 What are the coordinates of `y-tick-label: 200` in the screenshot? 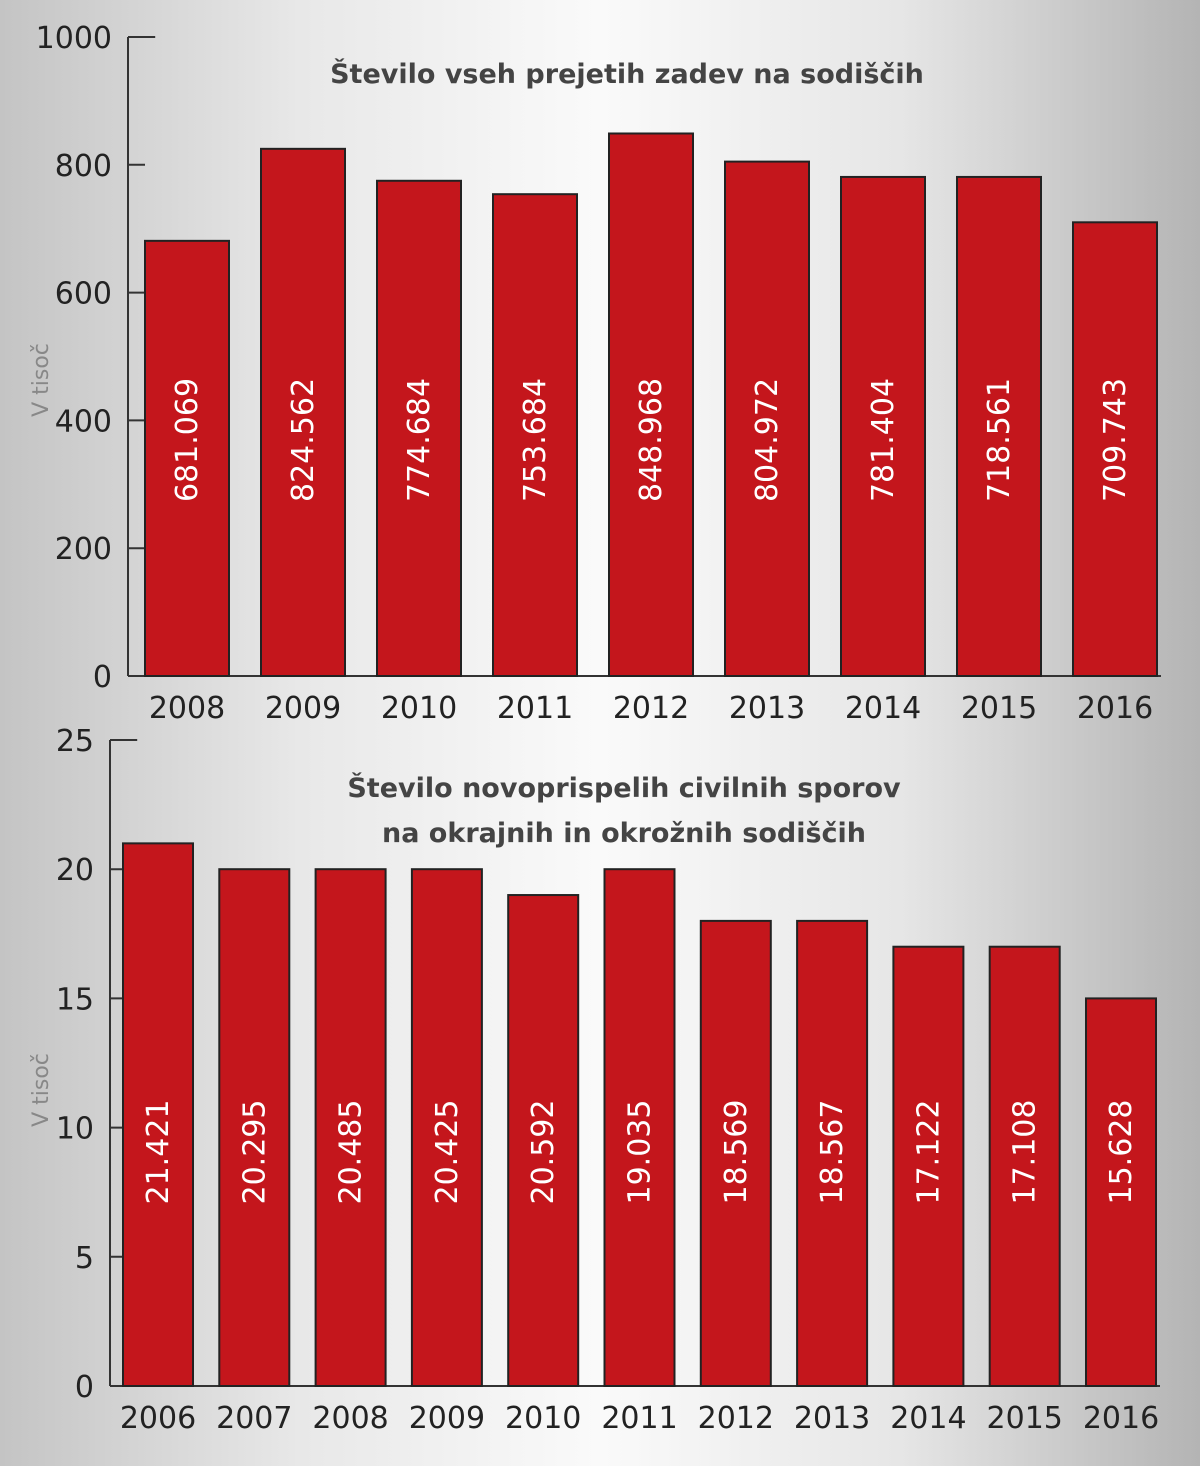 It's located at (83, 549).